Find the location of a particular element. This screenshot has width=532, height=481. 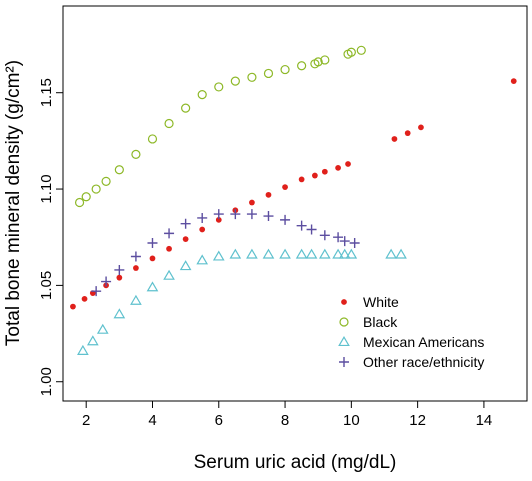

legend-item-other-race-ethnicity: Other race/ethnicity is located at coordinates (411, 362).